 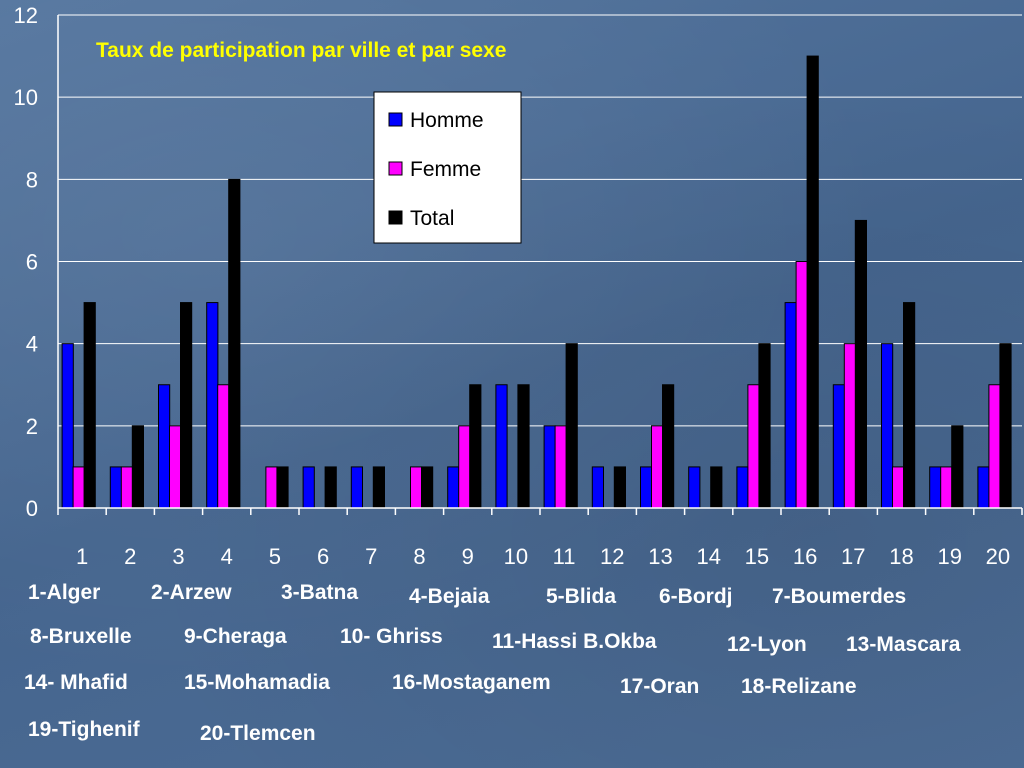 I want to click on x-tick-label: 16, so click(x=805, y=556).